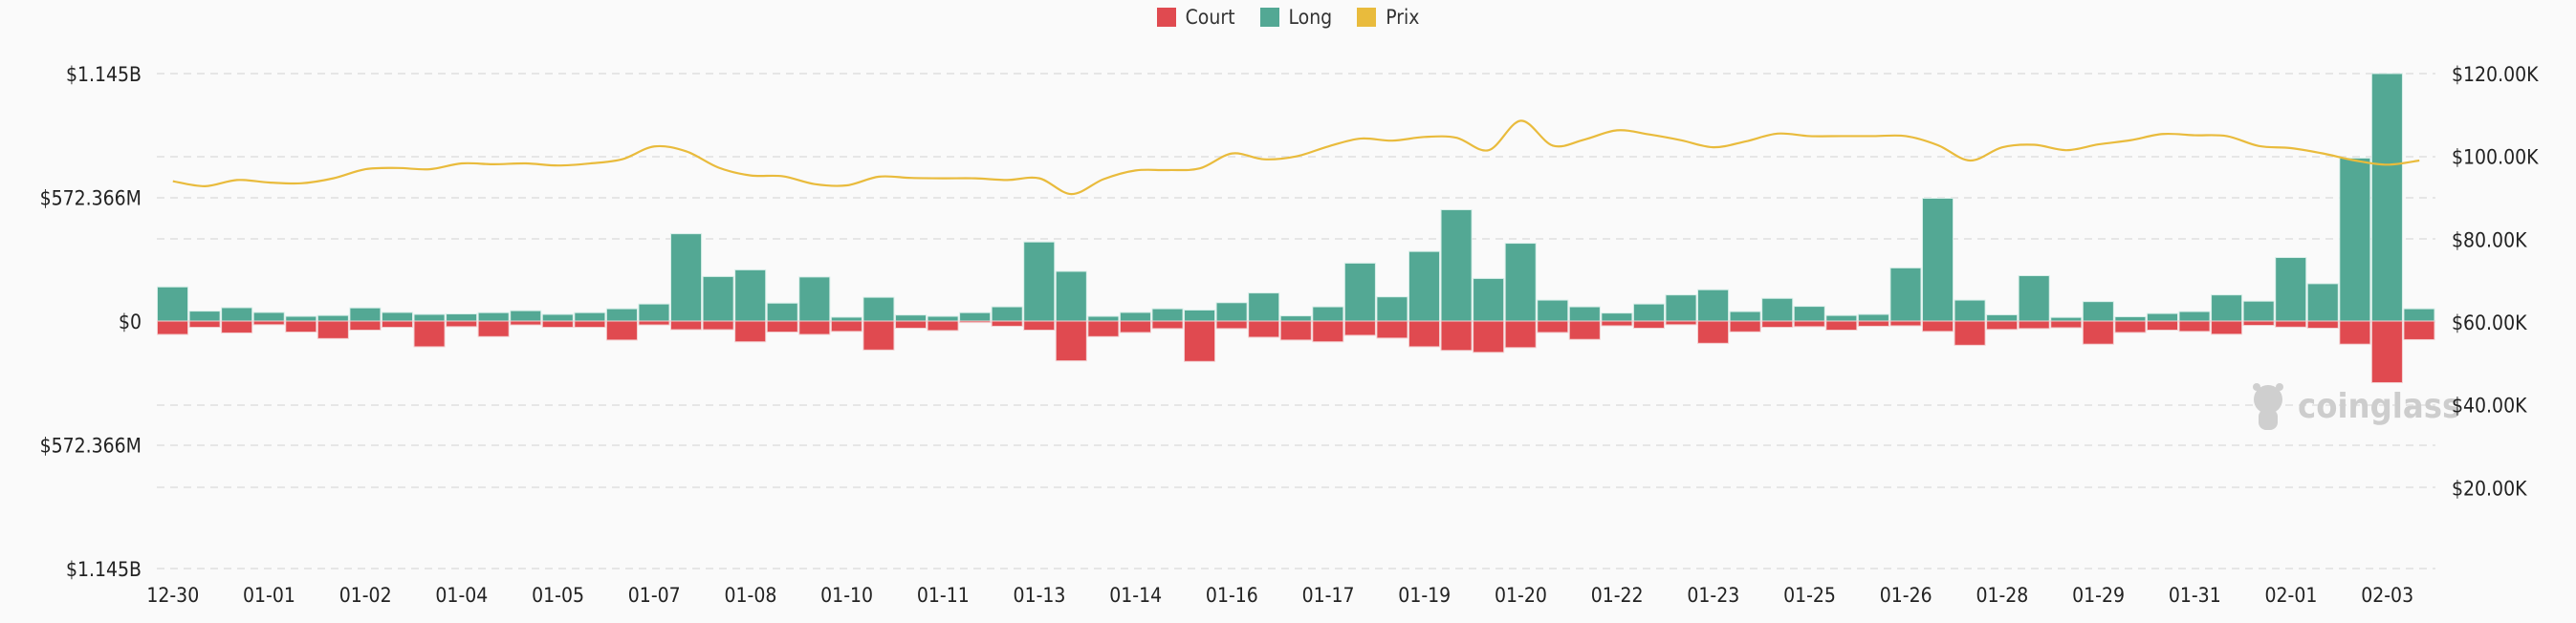 The image size is (2576, 623). I want to click on legend-item-prix: Prix, so click(1388, 17).